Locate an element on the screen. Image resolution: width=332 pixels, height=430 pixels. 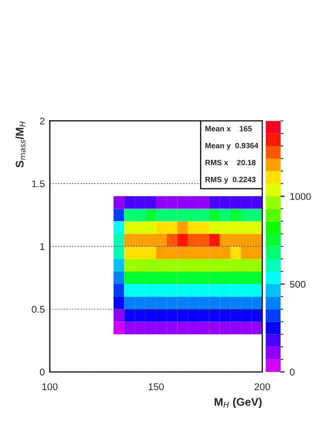
x-tick-label: 100 is located at coordinates (50, 386).